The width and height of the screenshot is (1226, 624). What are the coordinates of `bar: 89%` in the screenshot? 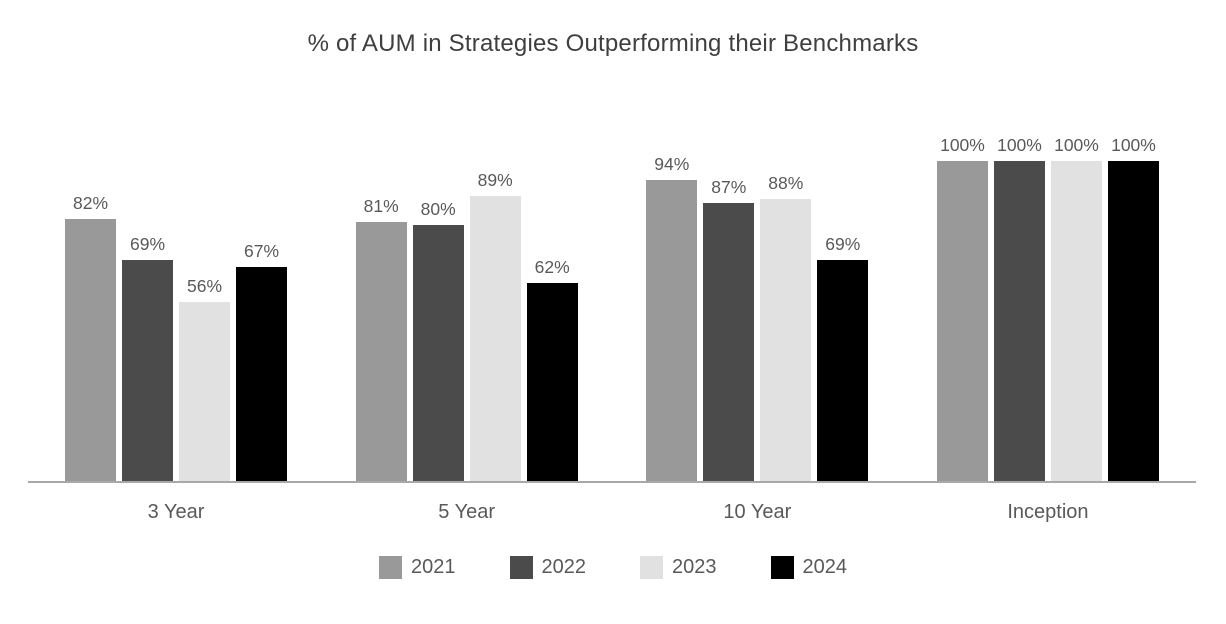 It's located at (495, 325).